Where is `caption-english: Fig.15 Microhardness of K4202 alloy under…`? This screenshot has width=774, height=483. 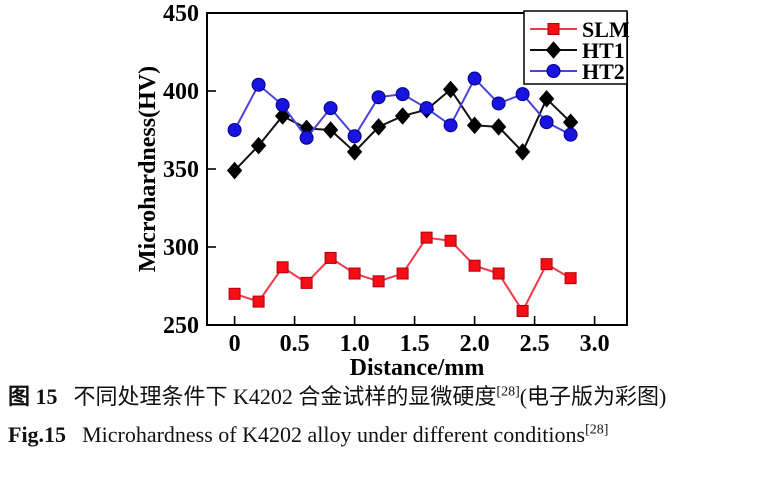
caption-english: Fig.15 Microhardness of K4202 alloy under… is located at coordinates (387, 434).